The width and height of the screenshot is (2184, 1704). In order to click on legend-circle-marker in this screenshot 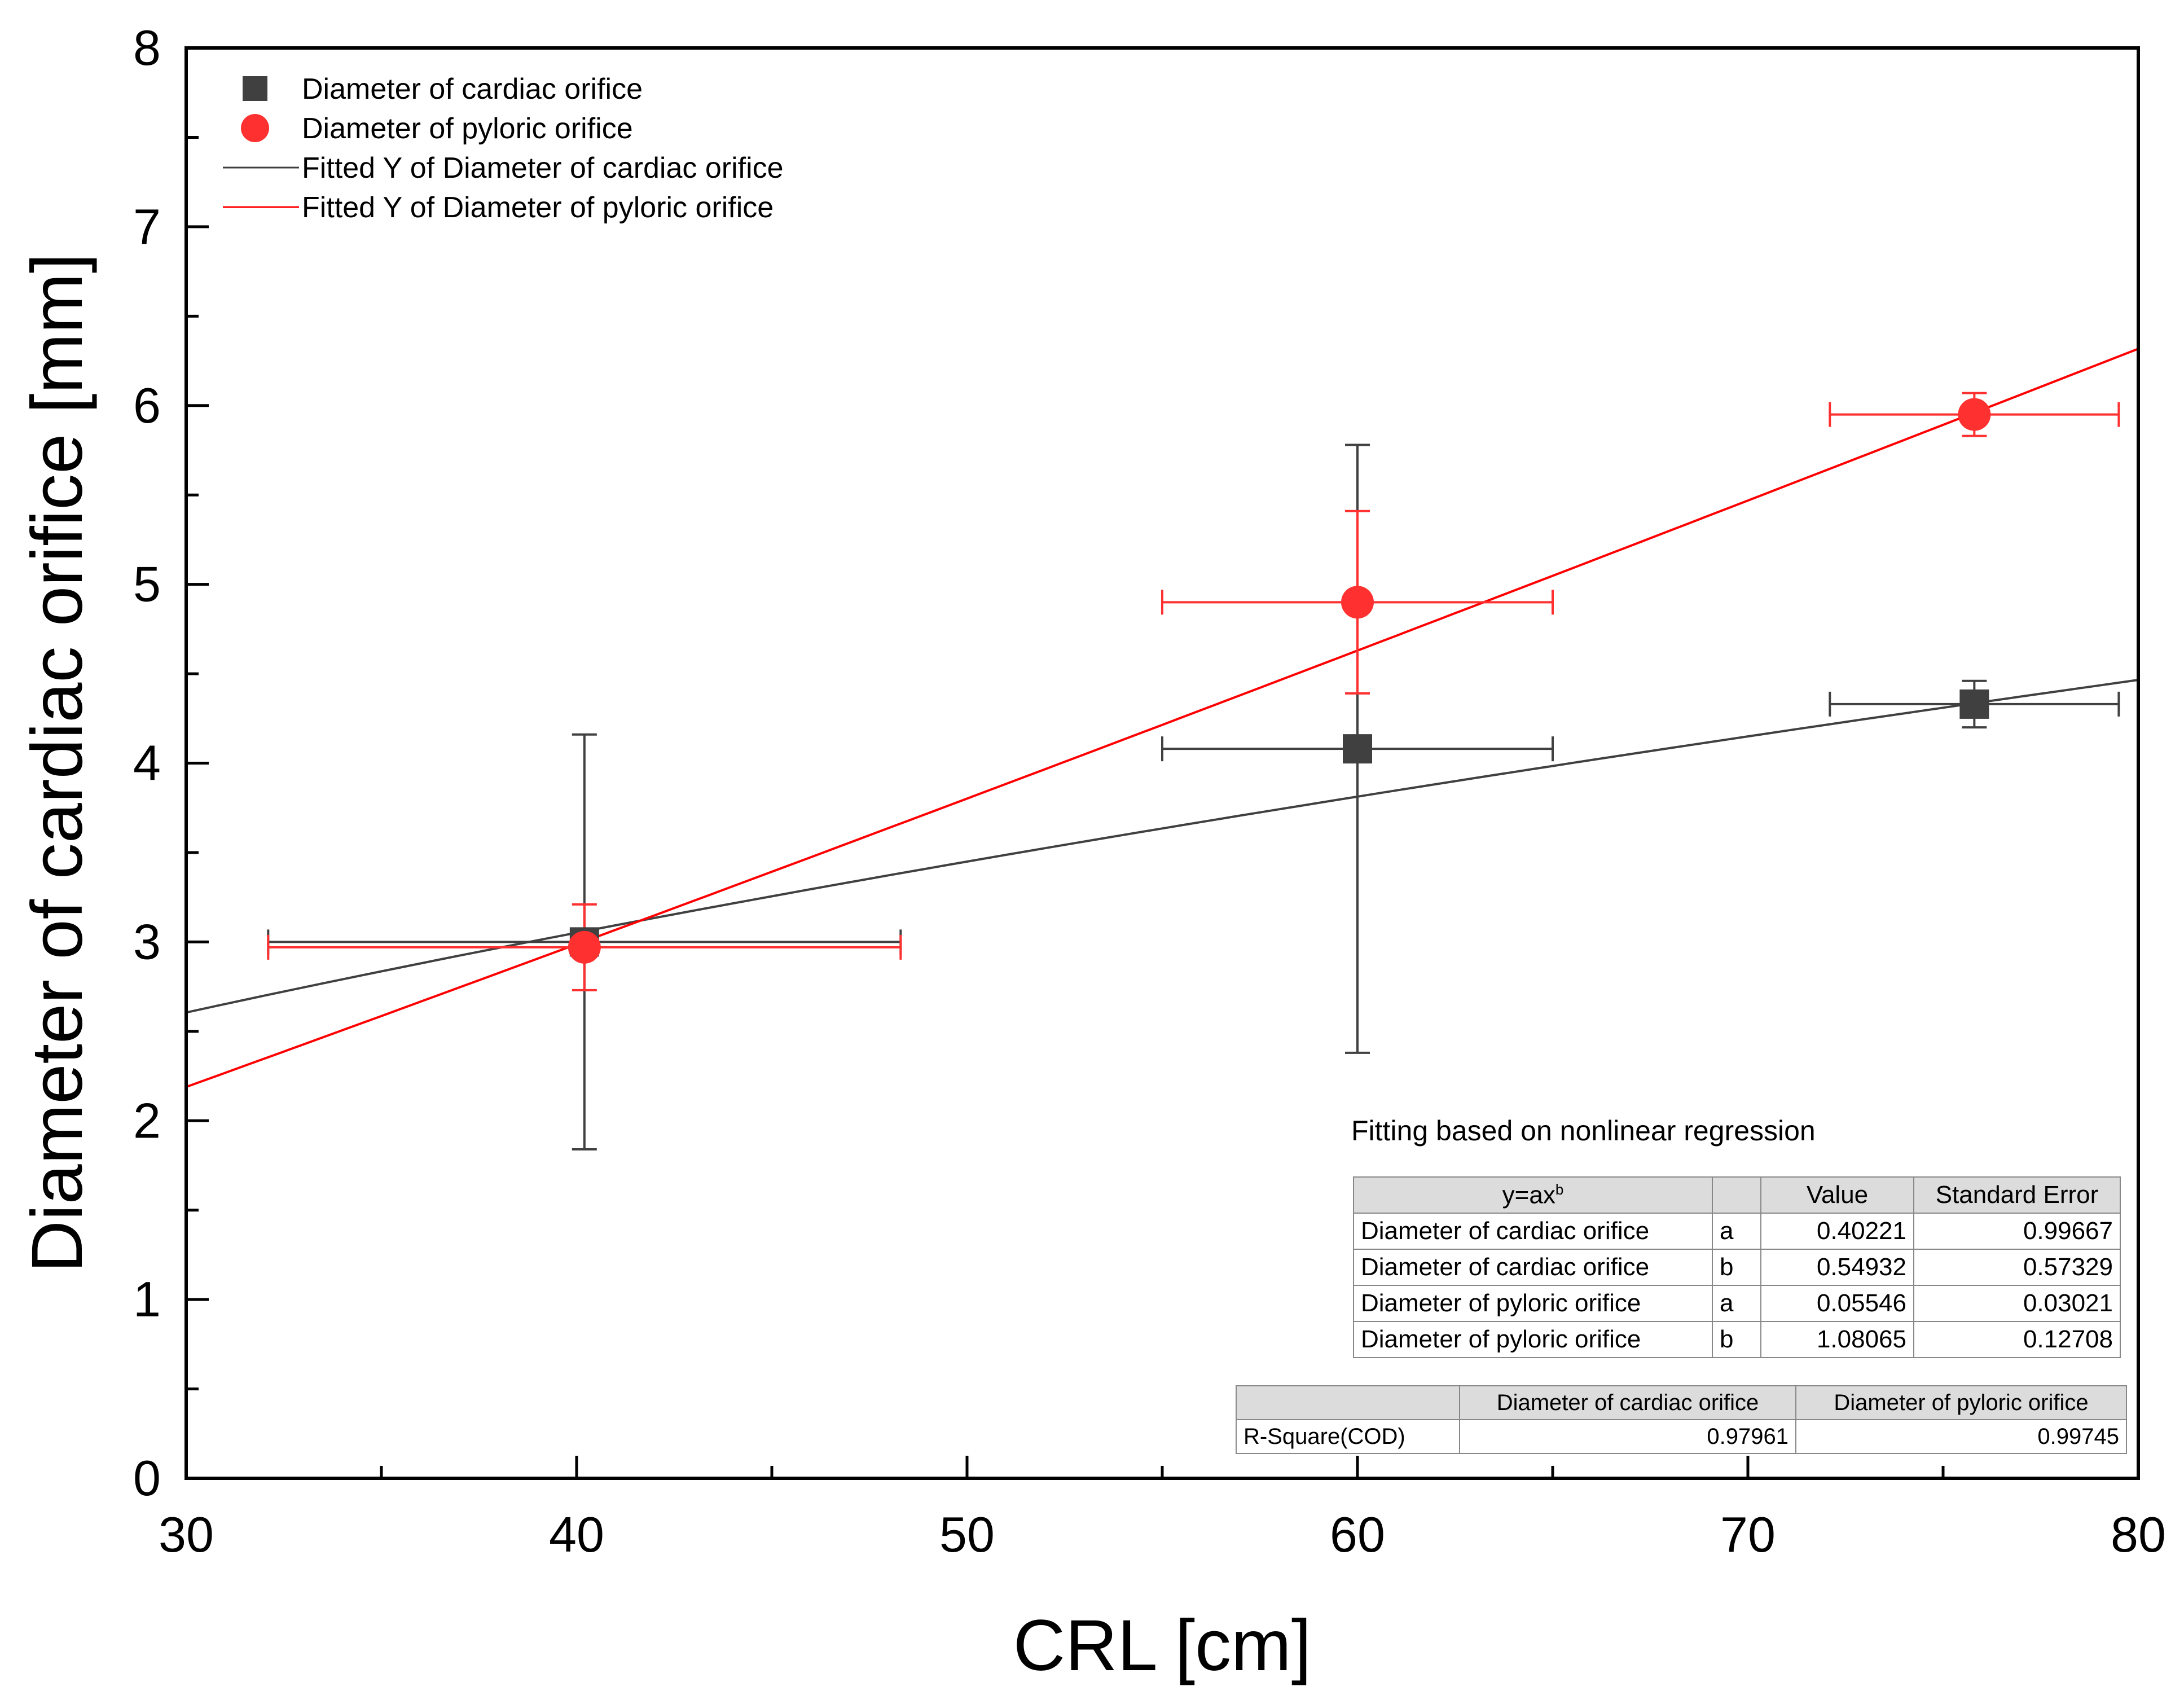, I will do `click(255, 128)`.